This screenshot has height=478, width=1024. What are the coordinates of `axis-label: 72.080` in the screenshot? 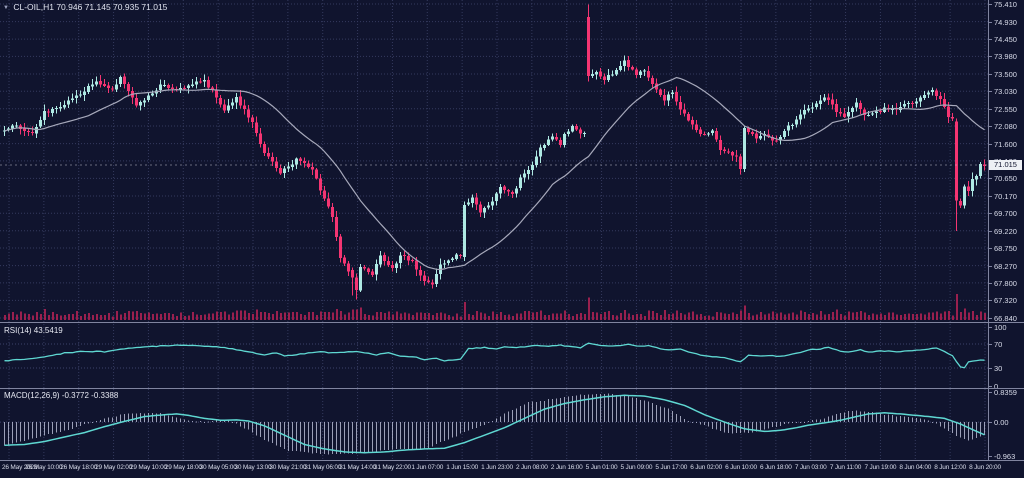 It's located at (1005, 126).